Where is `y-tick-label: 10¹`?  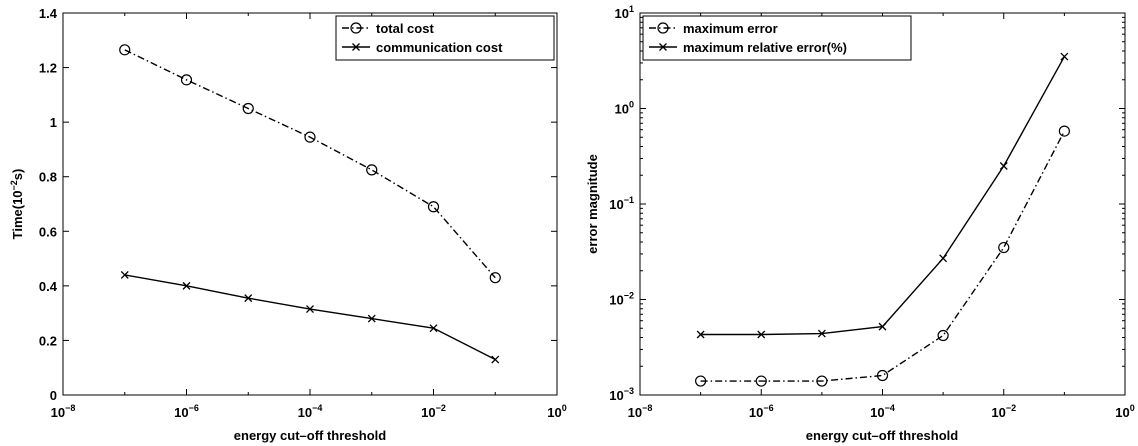
y-tick-label: 10¹ is located at coordinates (624, 12).